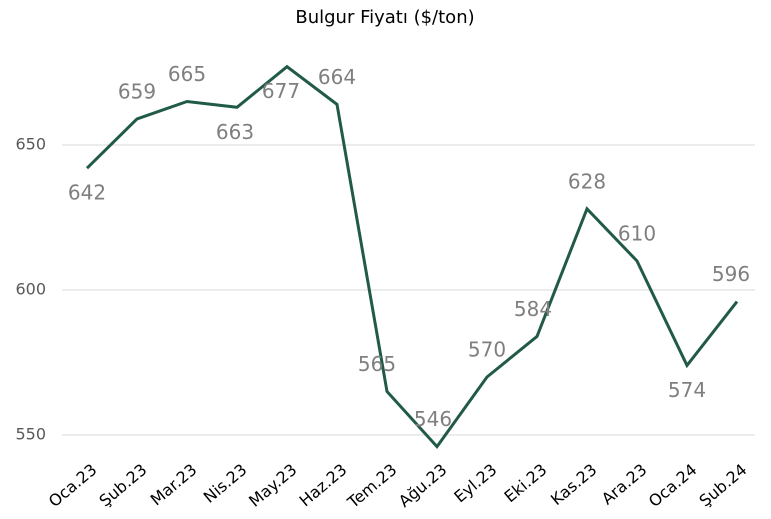 Image resolution: width=771 pixels, height=519 pixels. I want to click on data-label: 596, so click(731, 274).